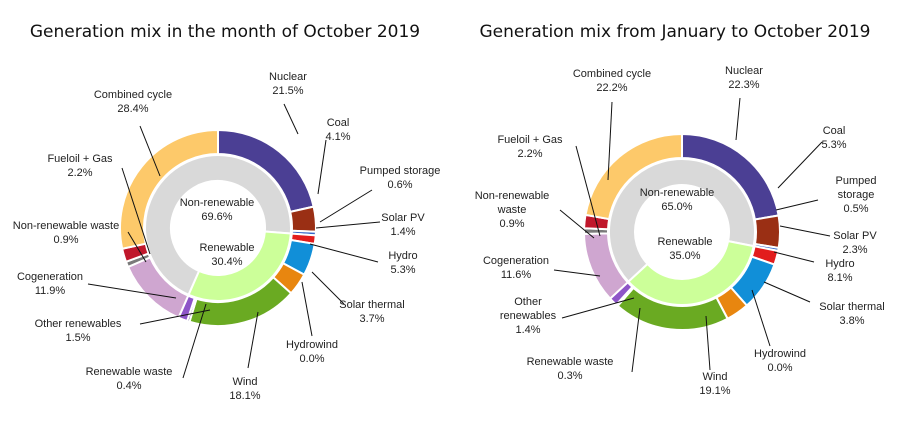 This screenshot has width=900, height=441. I want to click on slice-label-combined-cycle: Combined cycle 22.2%, so click(612, 81).